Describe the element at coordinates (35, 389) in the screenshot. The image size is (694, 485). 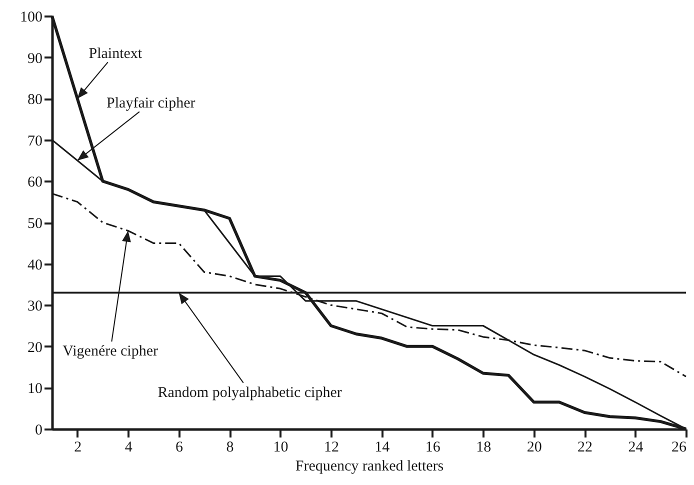
I see `y-tick-label: 10` at that location.